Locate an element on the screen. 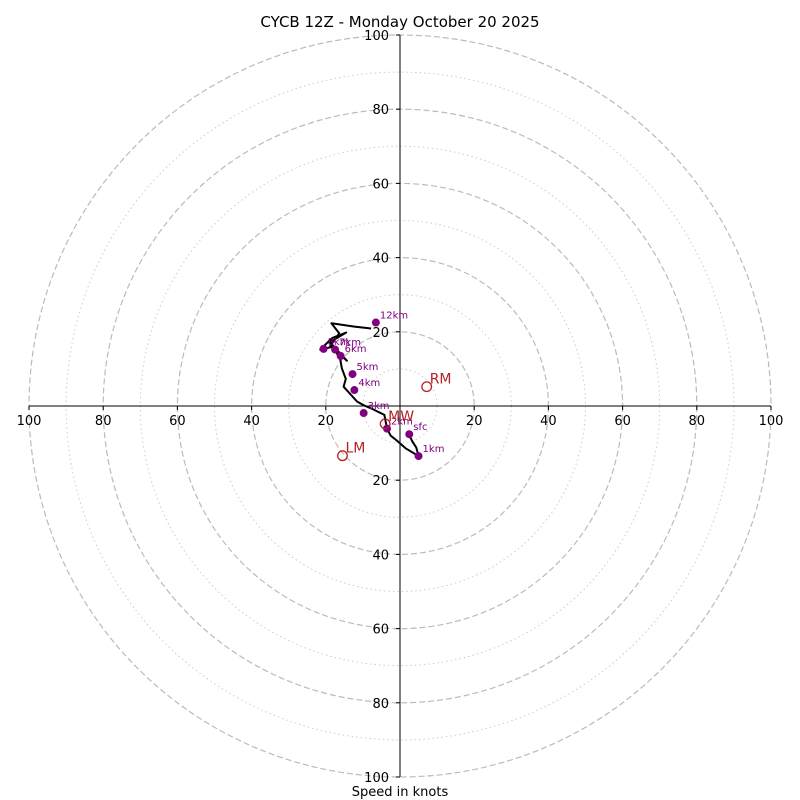 The height and width of the screenshot is (800, 800). height-label-4km: 4km is located at coordinates (369, 383).